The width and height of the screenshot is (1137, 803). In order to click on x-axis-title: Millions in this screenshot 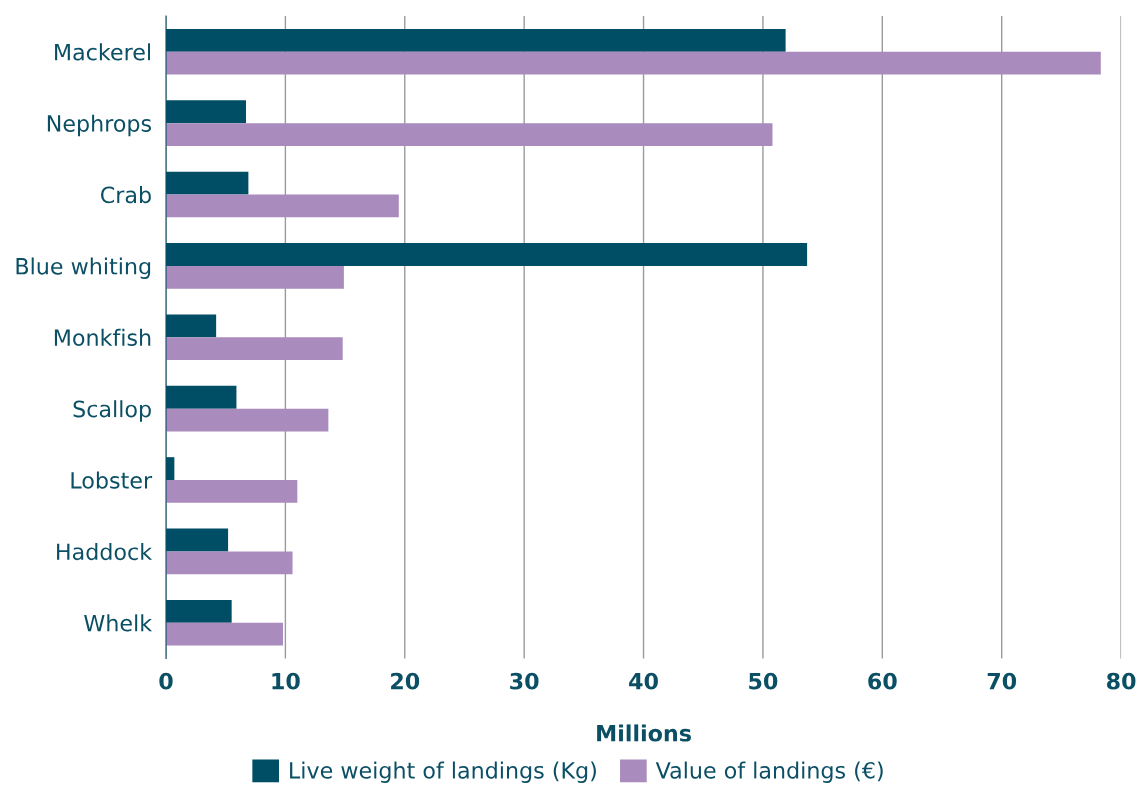, I will do `click(644, 733)`.